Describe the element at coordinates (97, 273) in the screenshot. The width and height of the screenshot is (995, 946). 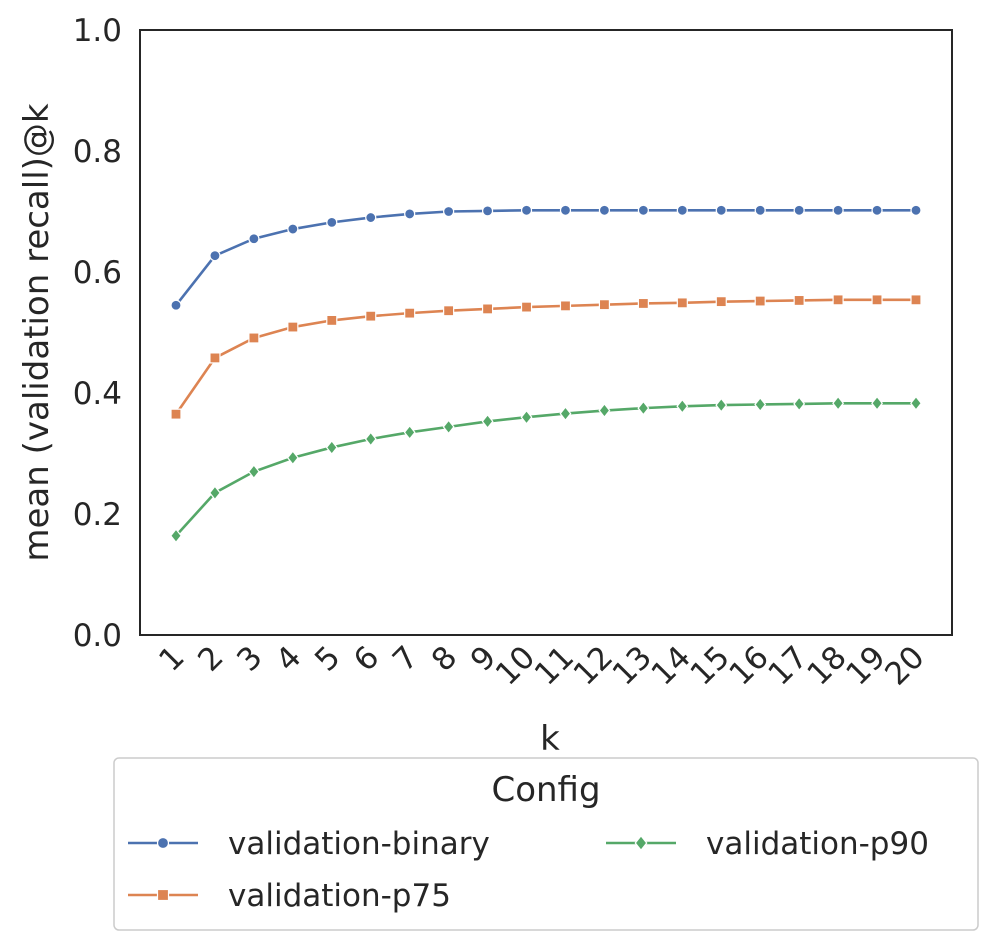
I see `y-tick-label: 0.6` at that location.